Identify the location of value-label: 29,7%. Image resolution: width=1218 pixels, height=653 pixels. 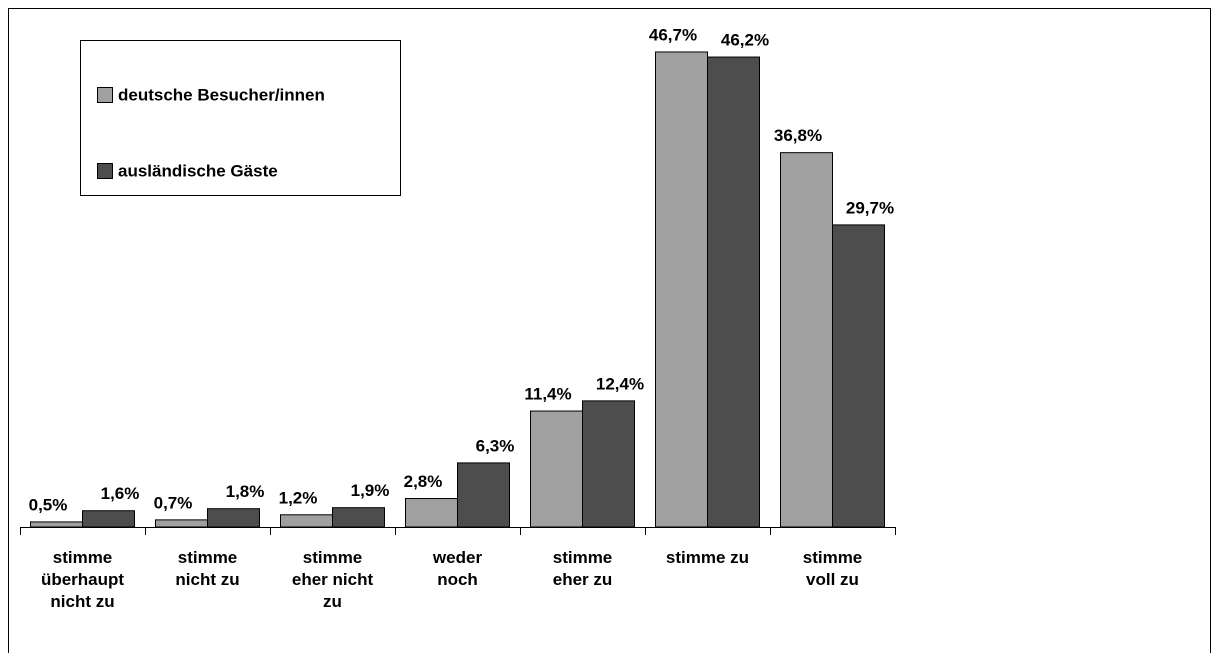
(870, 207).